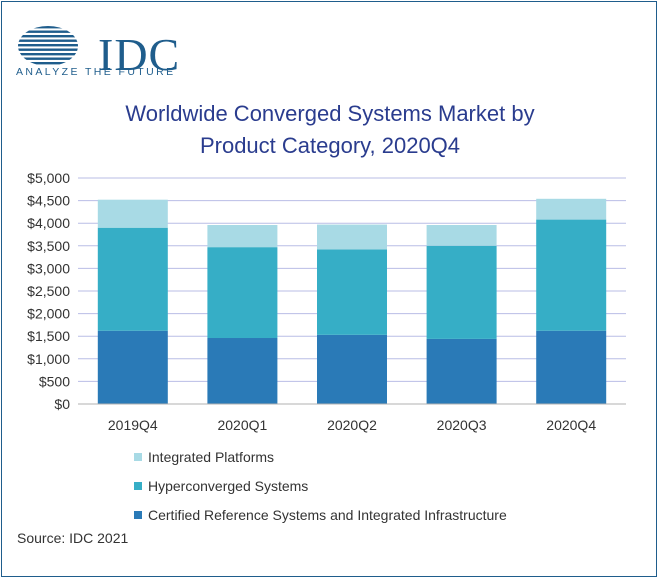 Image resolution: width=660 pixels, height=580 pixels. I want to click on y-tick-label: $4,500, so click(48, 201).